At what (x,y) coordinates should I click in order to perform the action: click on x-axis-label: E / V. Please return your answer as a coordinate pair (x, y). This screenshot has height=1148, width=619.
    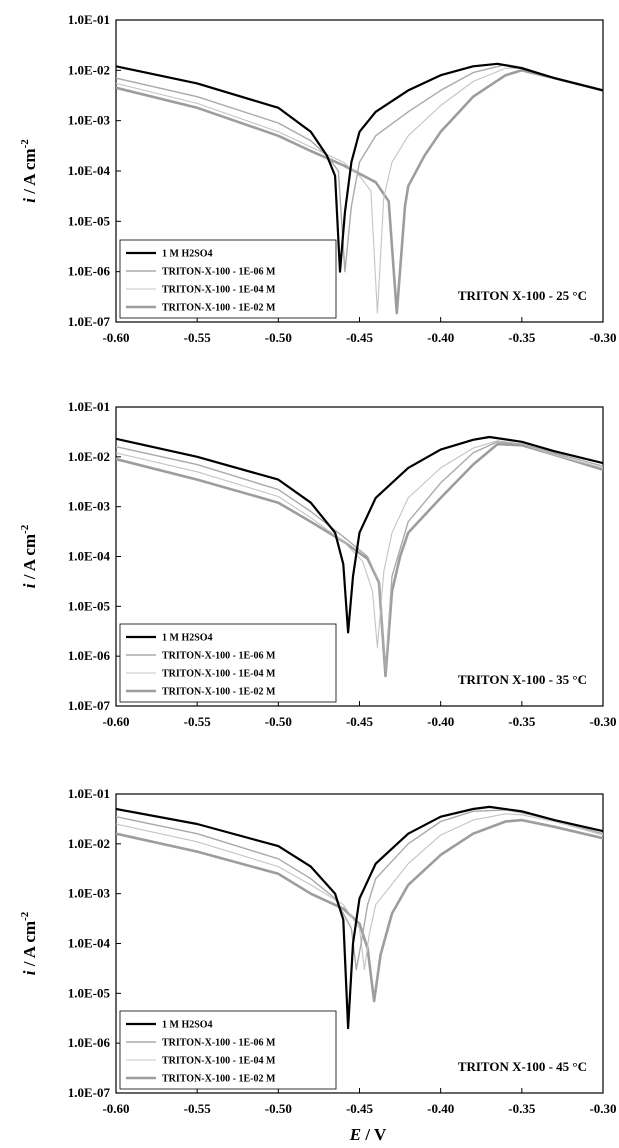
    Looking at the image, I should click on (368, 1134).